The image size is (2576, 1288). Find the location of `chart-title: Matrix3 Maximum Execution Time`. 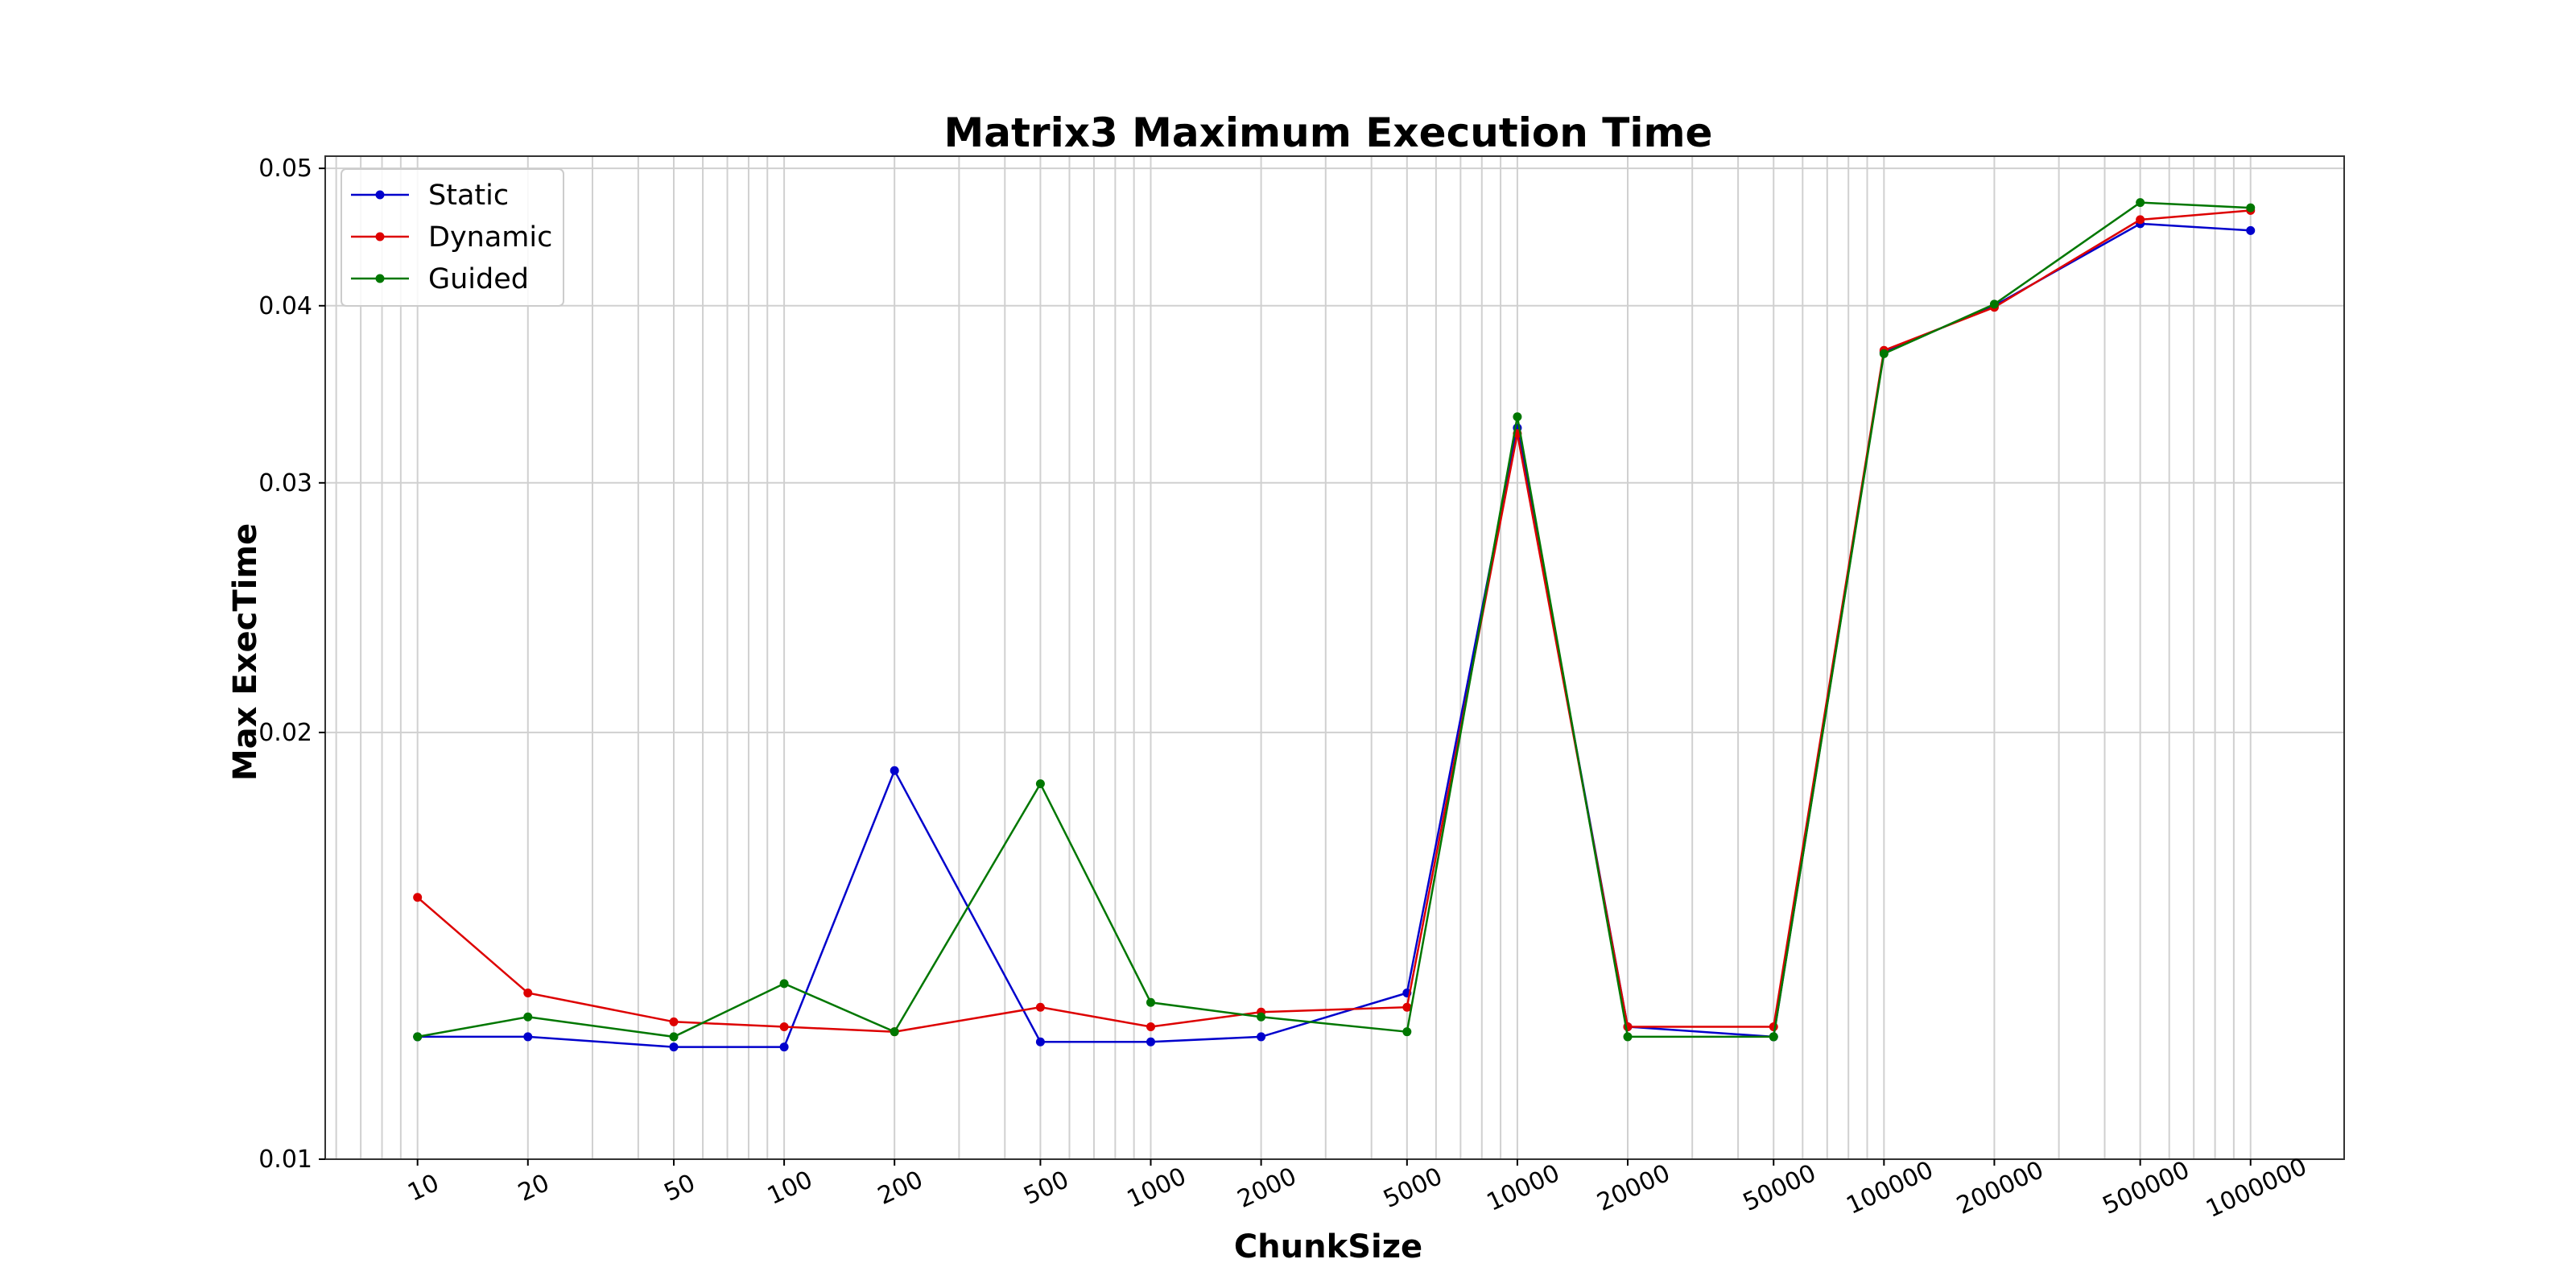

chart-title: Matrix3 Maximum Execution Time is located at coordinates (1328, 132).